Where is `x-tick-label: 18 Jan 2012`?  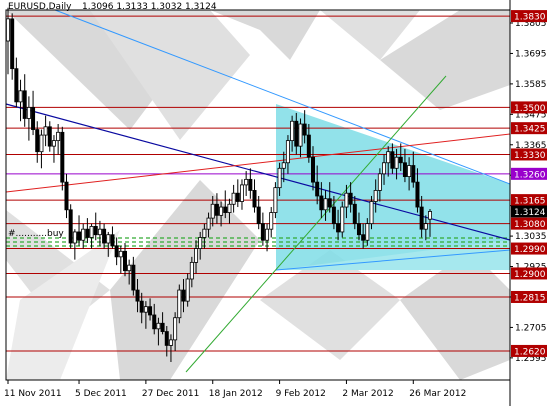
x-tick-label: 18 Jan 2012 is located at coordinates (236, 394).